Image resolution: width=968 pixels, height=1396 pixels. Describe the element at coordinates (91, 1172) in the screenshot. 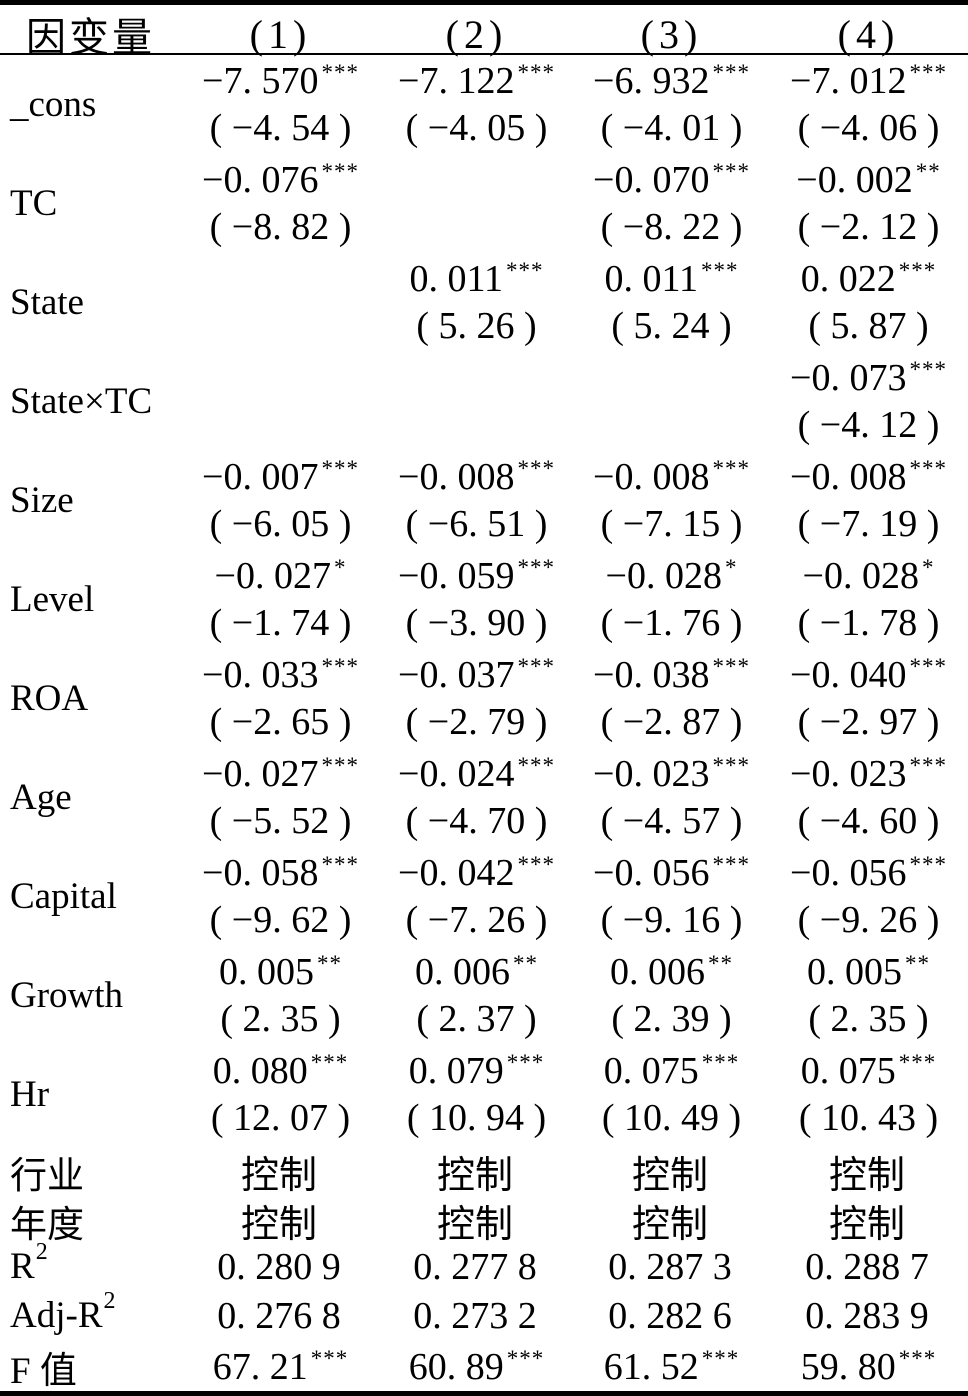

I see `row-label: 行业` at that location.